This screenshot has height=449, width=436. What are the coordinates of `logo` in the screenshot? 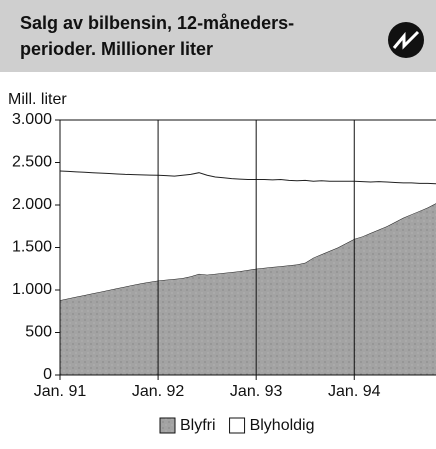 It's located at (406, 40).